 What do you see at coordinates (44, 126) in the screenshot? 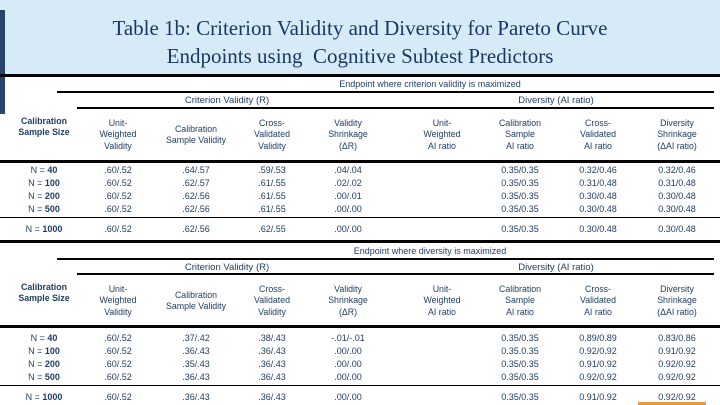
I see `column-header-calibration-sample-size: Calibration Sample Size` at bounding box center [44, 126].